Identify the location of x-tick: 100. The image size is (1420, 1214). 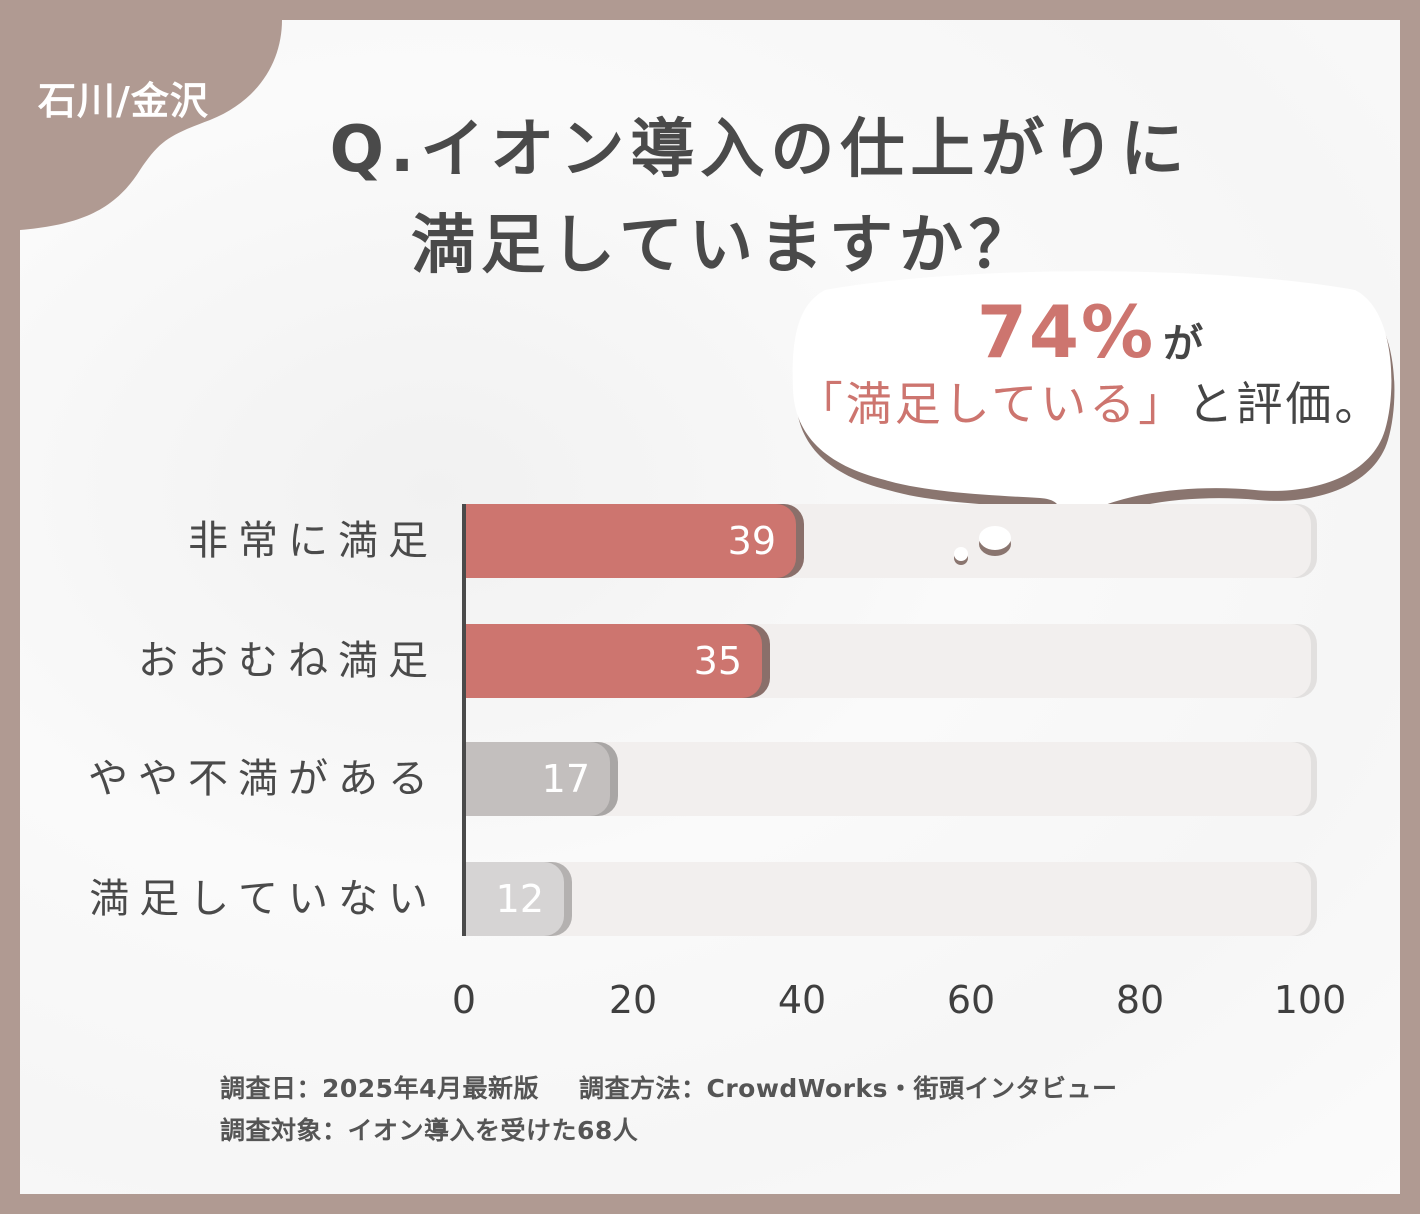
(1310, 1000).